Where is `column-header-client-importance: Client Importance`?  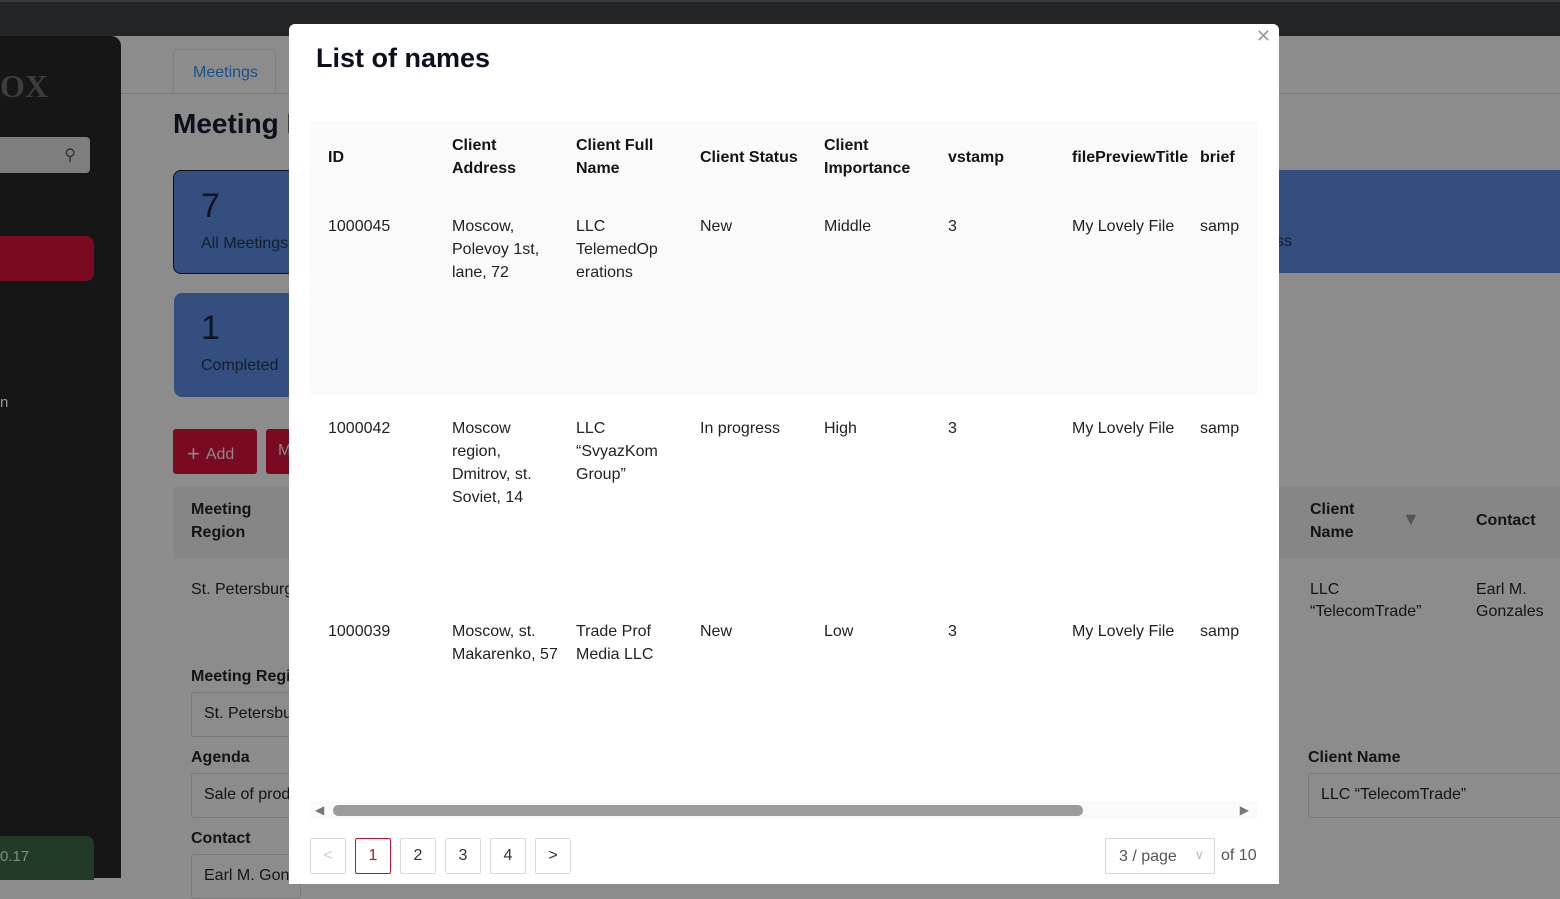 column-header-client-importance: Client Importance is located at coordinates (867, 157).